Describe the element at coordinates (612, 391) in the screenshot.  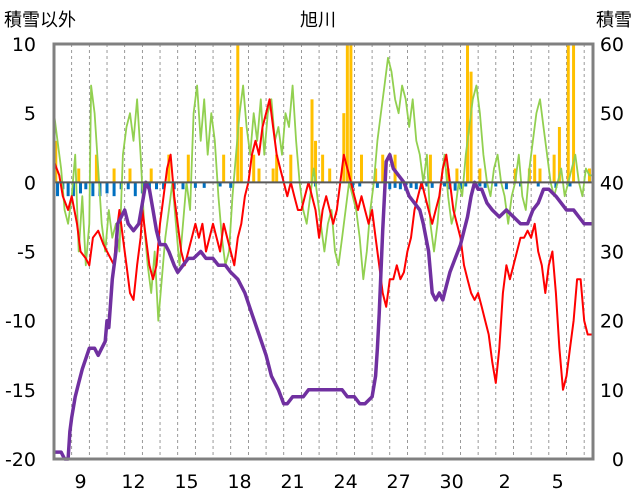
I see `right-tick-label: 10` at that location.